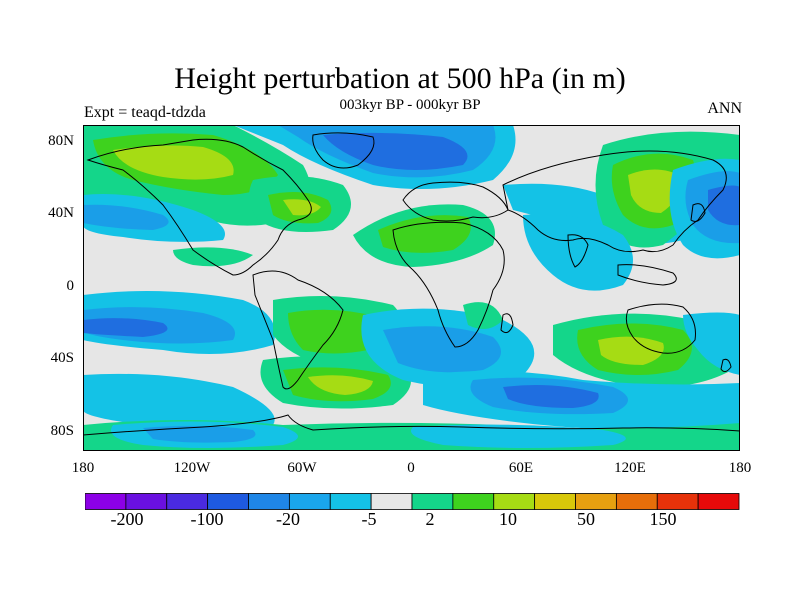 This screenshot has height=600, width=800. I want to click on colorbar-label: -20, so click(288, 519).